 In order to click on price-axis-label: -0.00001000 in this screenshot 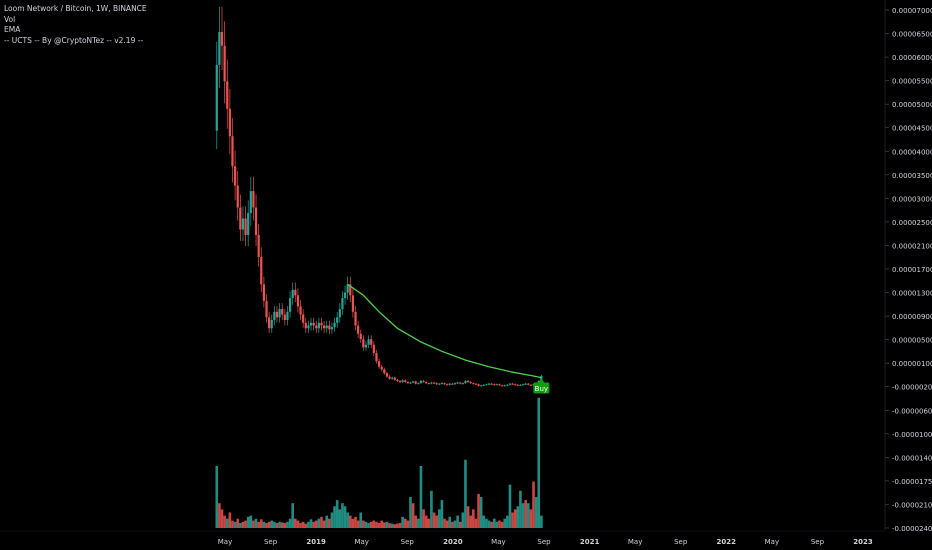, I will do `click(912, 435)`.